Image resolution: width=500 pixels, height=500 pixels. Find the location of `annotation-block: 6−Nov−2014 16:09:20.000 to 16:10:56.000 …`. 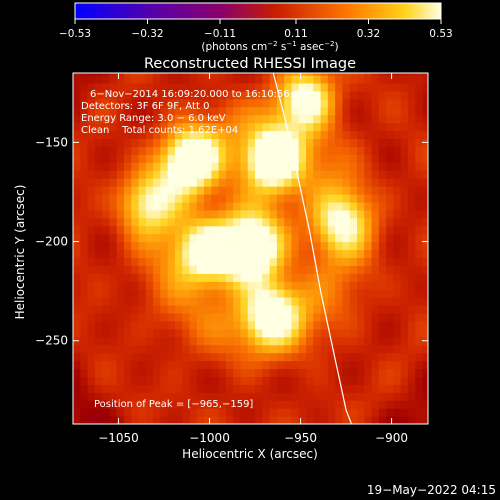

annotation-block: 6−Nov−2014 16:09:20.000 to 16:10:56.000 … is located at coordinates (196, 112).